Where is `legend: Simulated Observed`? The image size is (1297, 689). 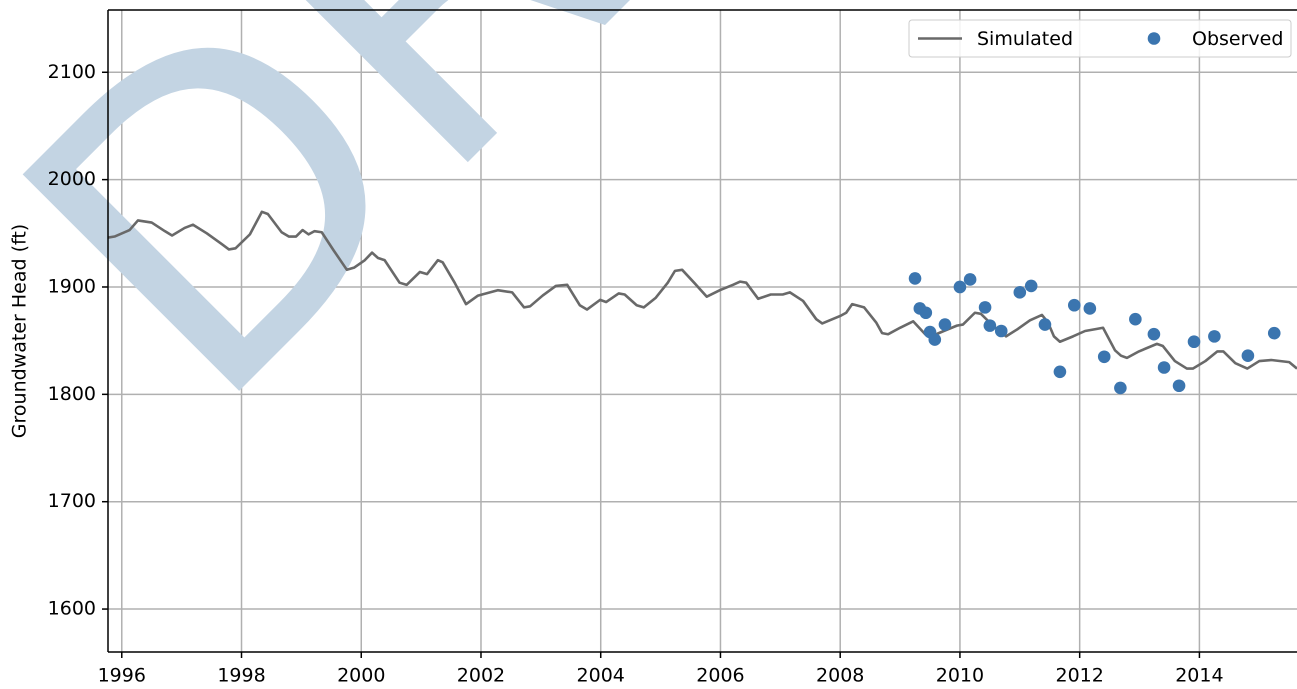
legend: Simulated Observed is located at coordinates (1100, 38).